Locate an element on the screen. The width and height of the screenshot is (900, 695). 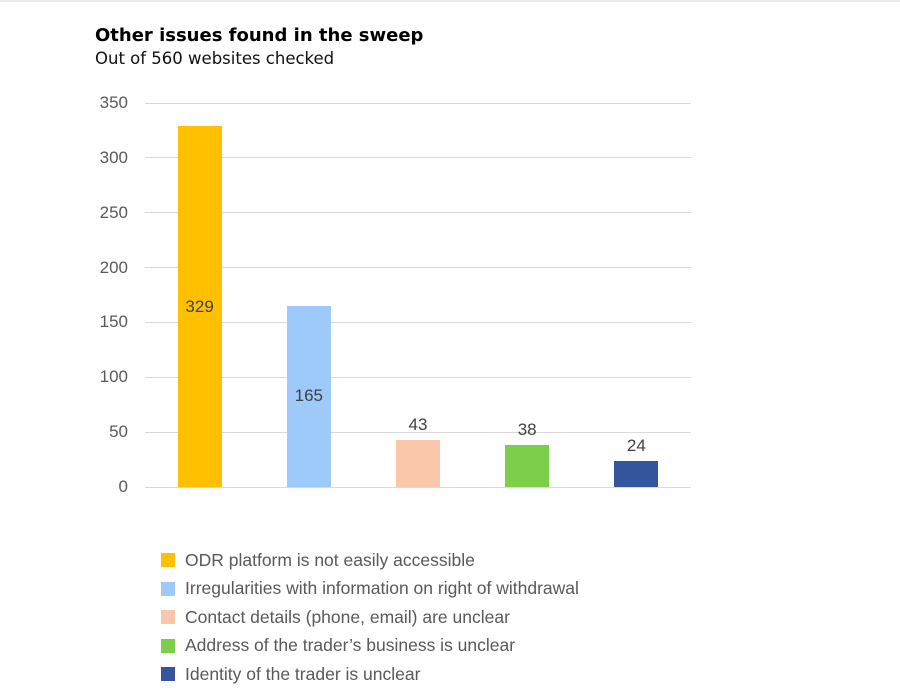
y-tick-label-200: 200 is located at coordinates (113, 267).